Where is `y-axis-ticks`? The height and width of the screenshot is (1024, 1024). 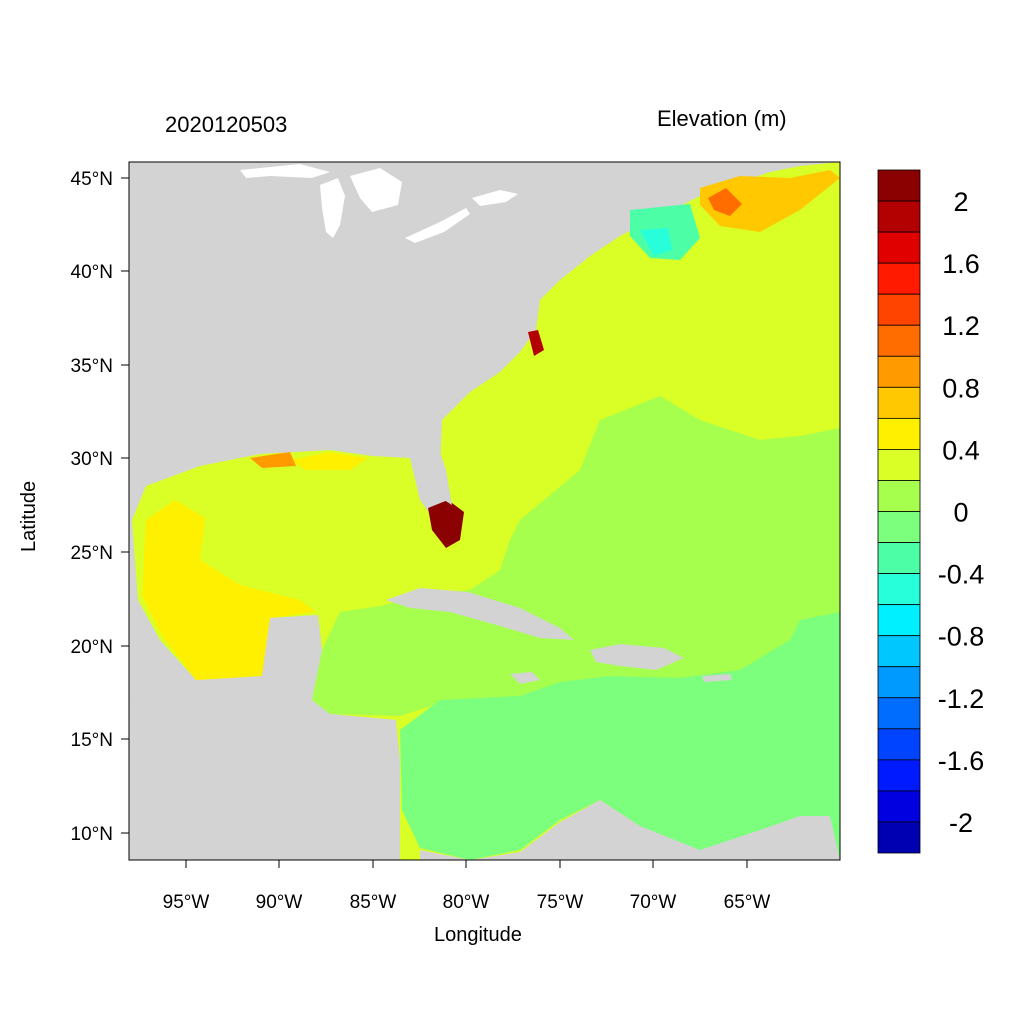
y-axis-ticks is located at coordinates (125, 505).